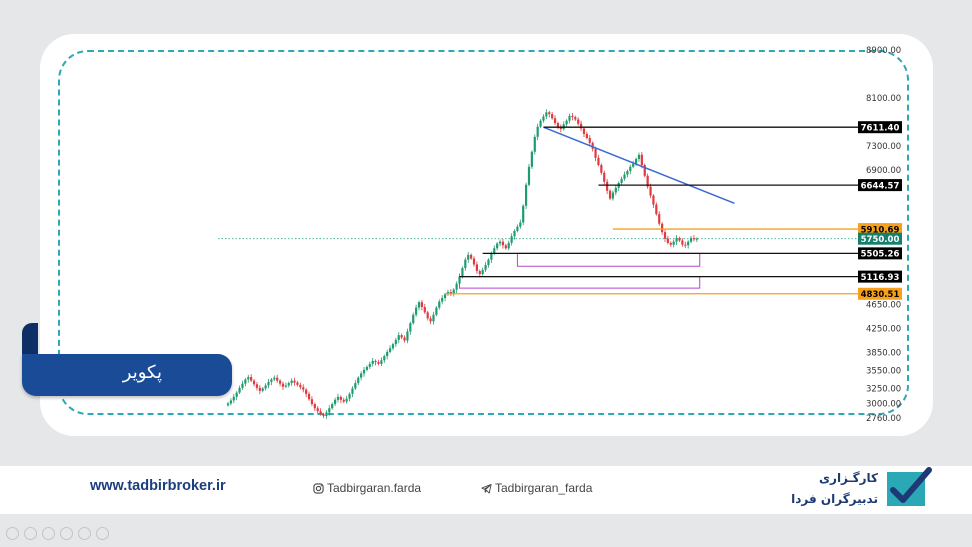  I want to click on brand-line-2: تدبیرگران فردا, so click(834, 499).